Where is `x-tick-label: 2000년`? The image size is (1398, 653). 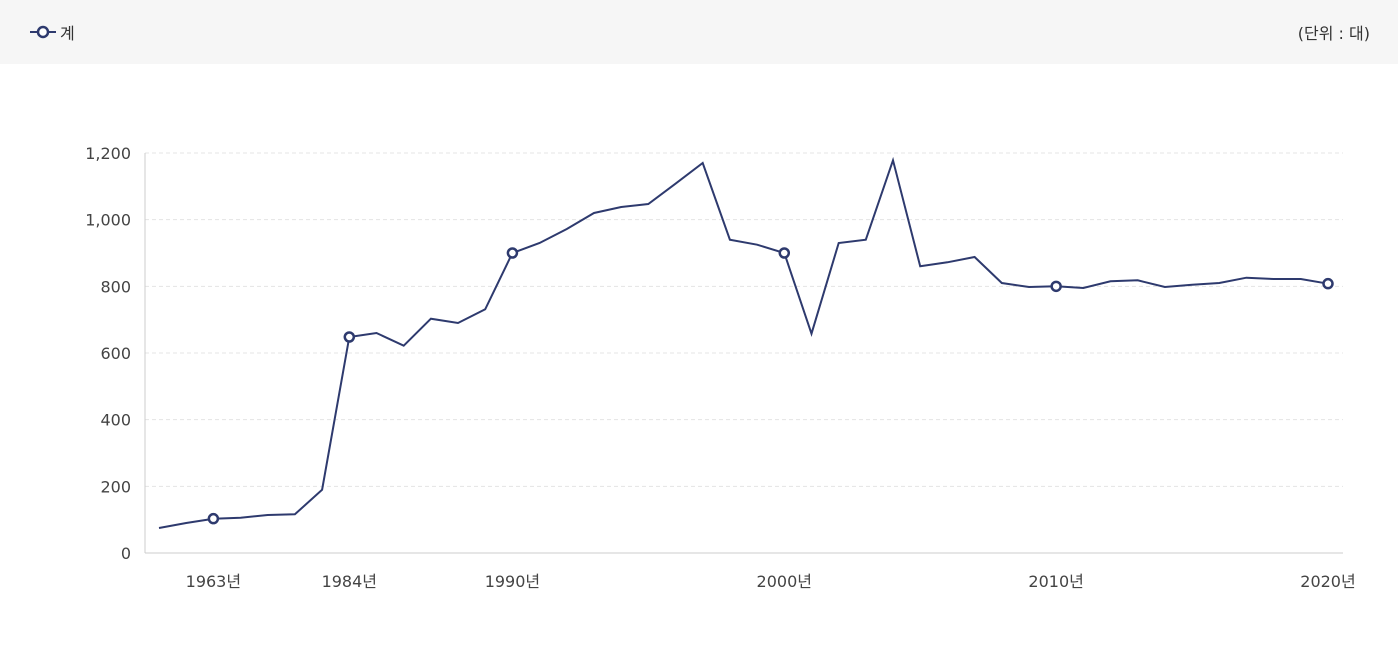 x-tick-label: 2000년 is located at coordinates (784, 581).